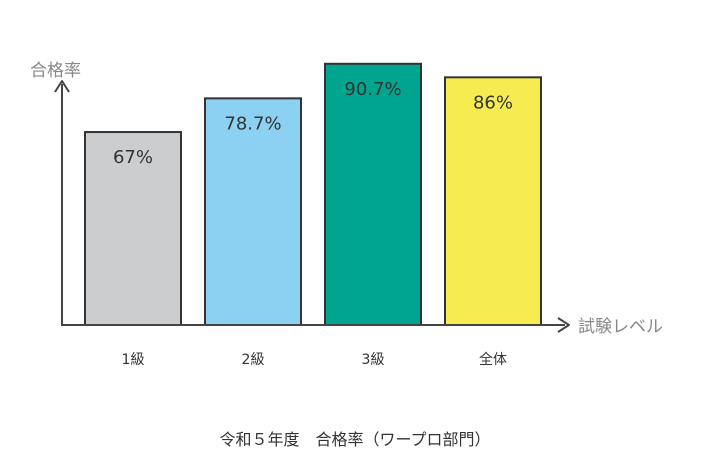 The height and width of the screenshot is (470, 710). What do you see at coordinates (62, 86) in the screenshot?
I see `y-axis-arrowhead` at bounding box center [62, 86].